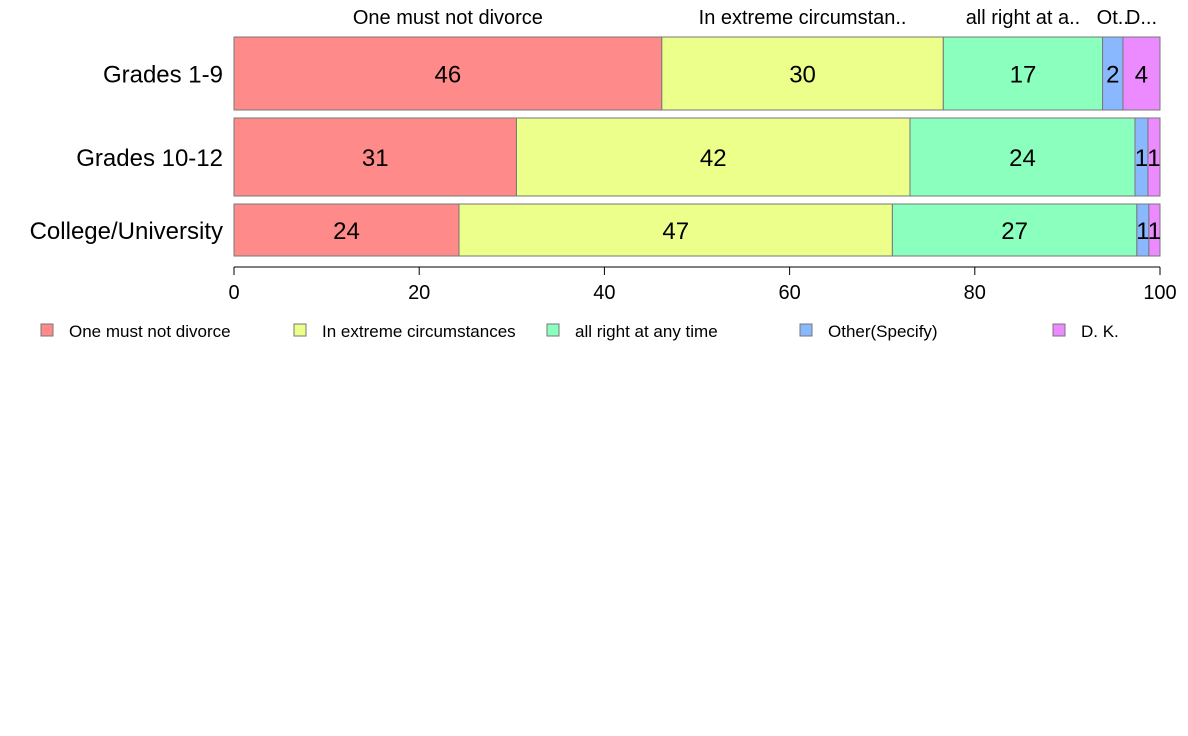  Describe the element at coordinates (1100, 331) in the screenshot. I see `legend-label: D. K.` at that location.